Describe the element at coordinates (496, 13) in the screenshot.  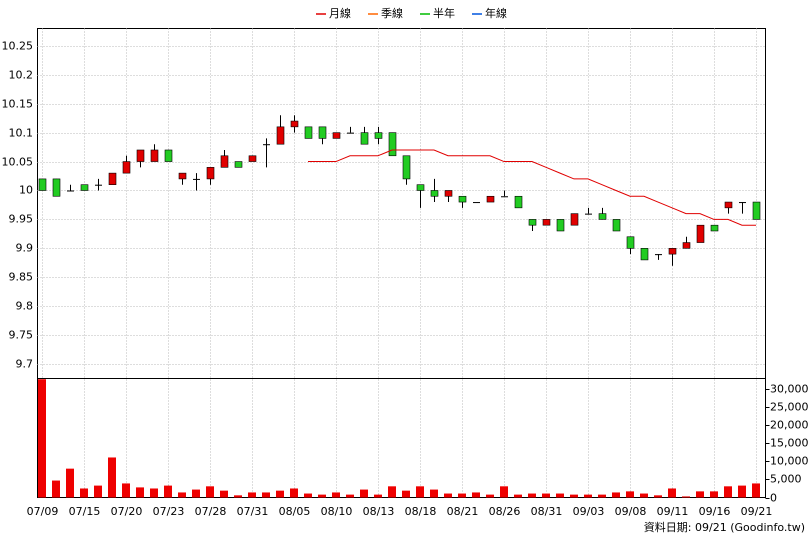
I see `legend-label: 年線` at that location.